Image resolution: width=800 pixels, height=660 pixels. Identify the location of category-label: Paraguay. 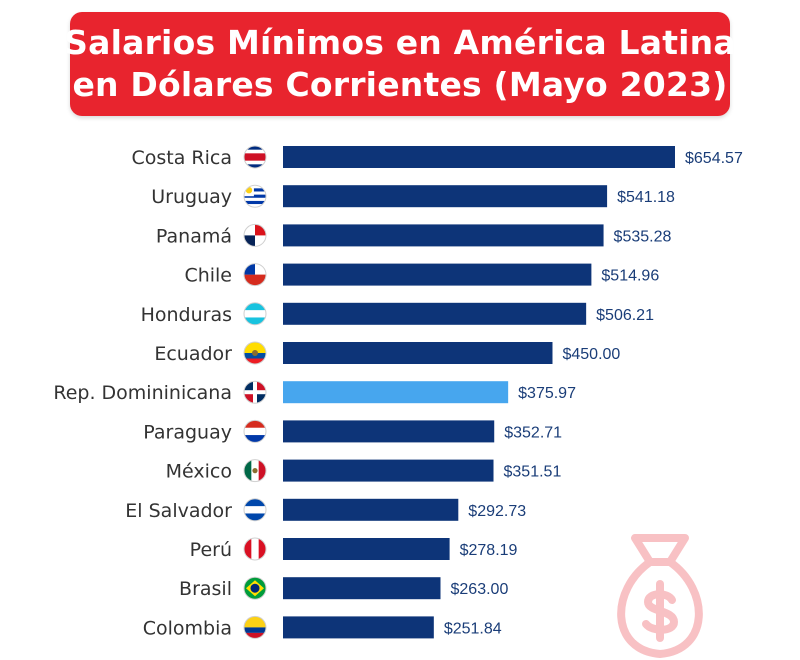
(187, 432).